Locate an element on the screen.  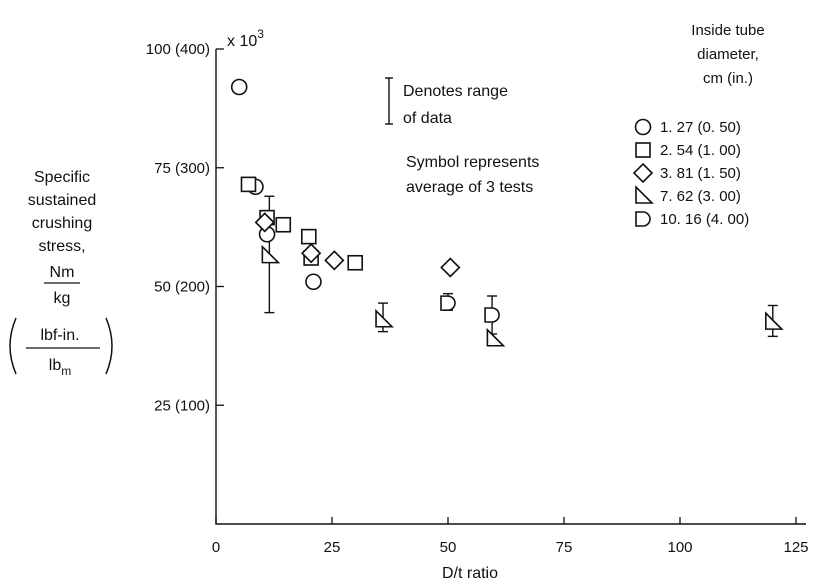
legend-label: 1. 27 (0. 50) is located at coordinates (700, 127).